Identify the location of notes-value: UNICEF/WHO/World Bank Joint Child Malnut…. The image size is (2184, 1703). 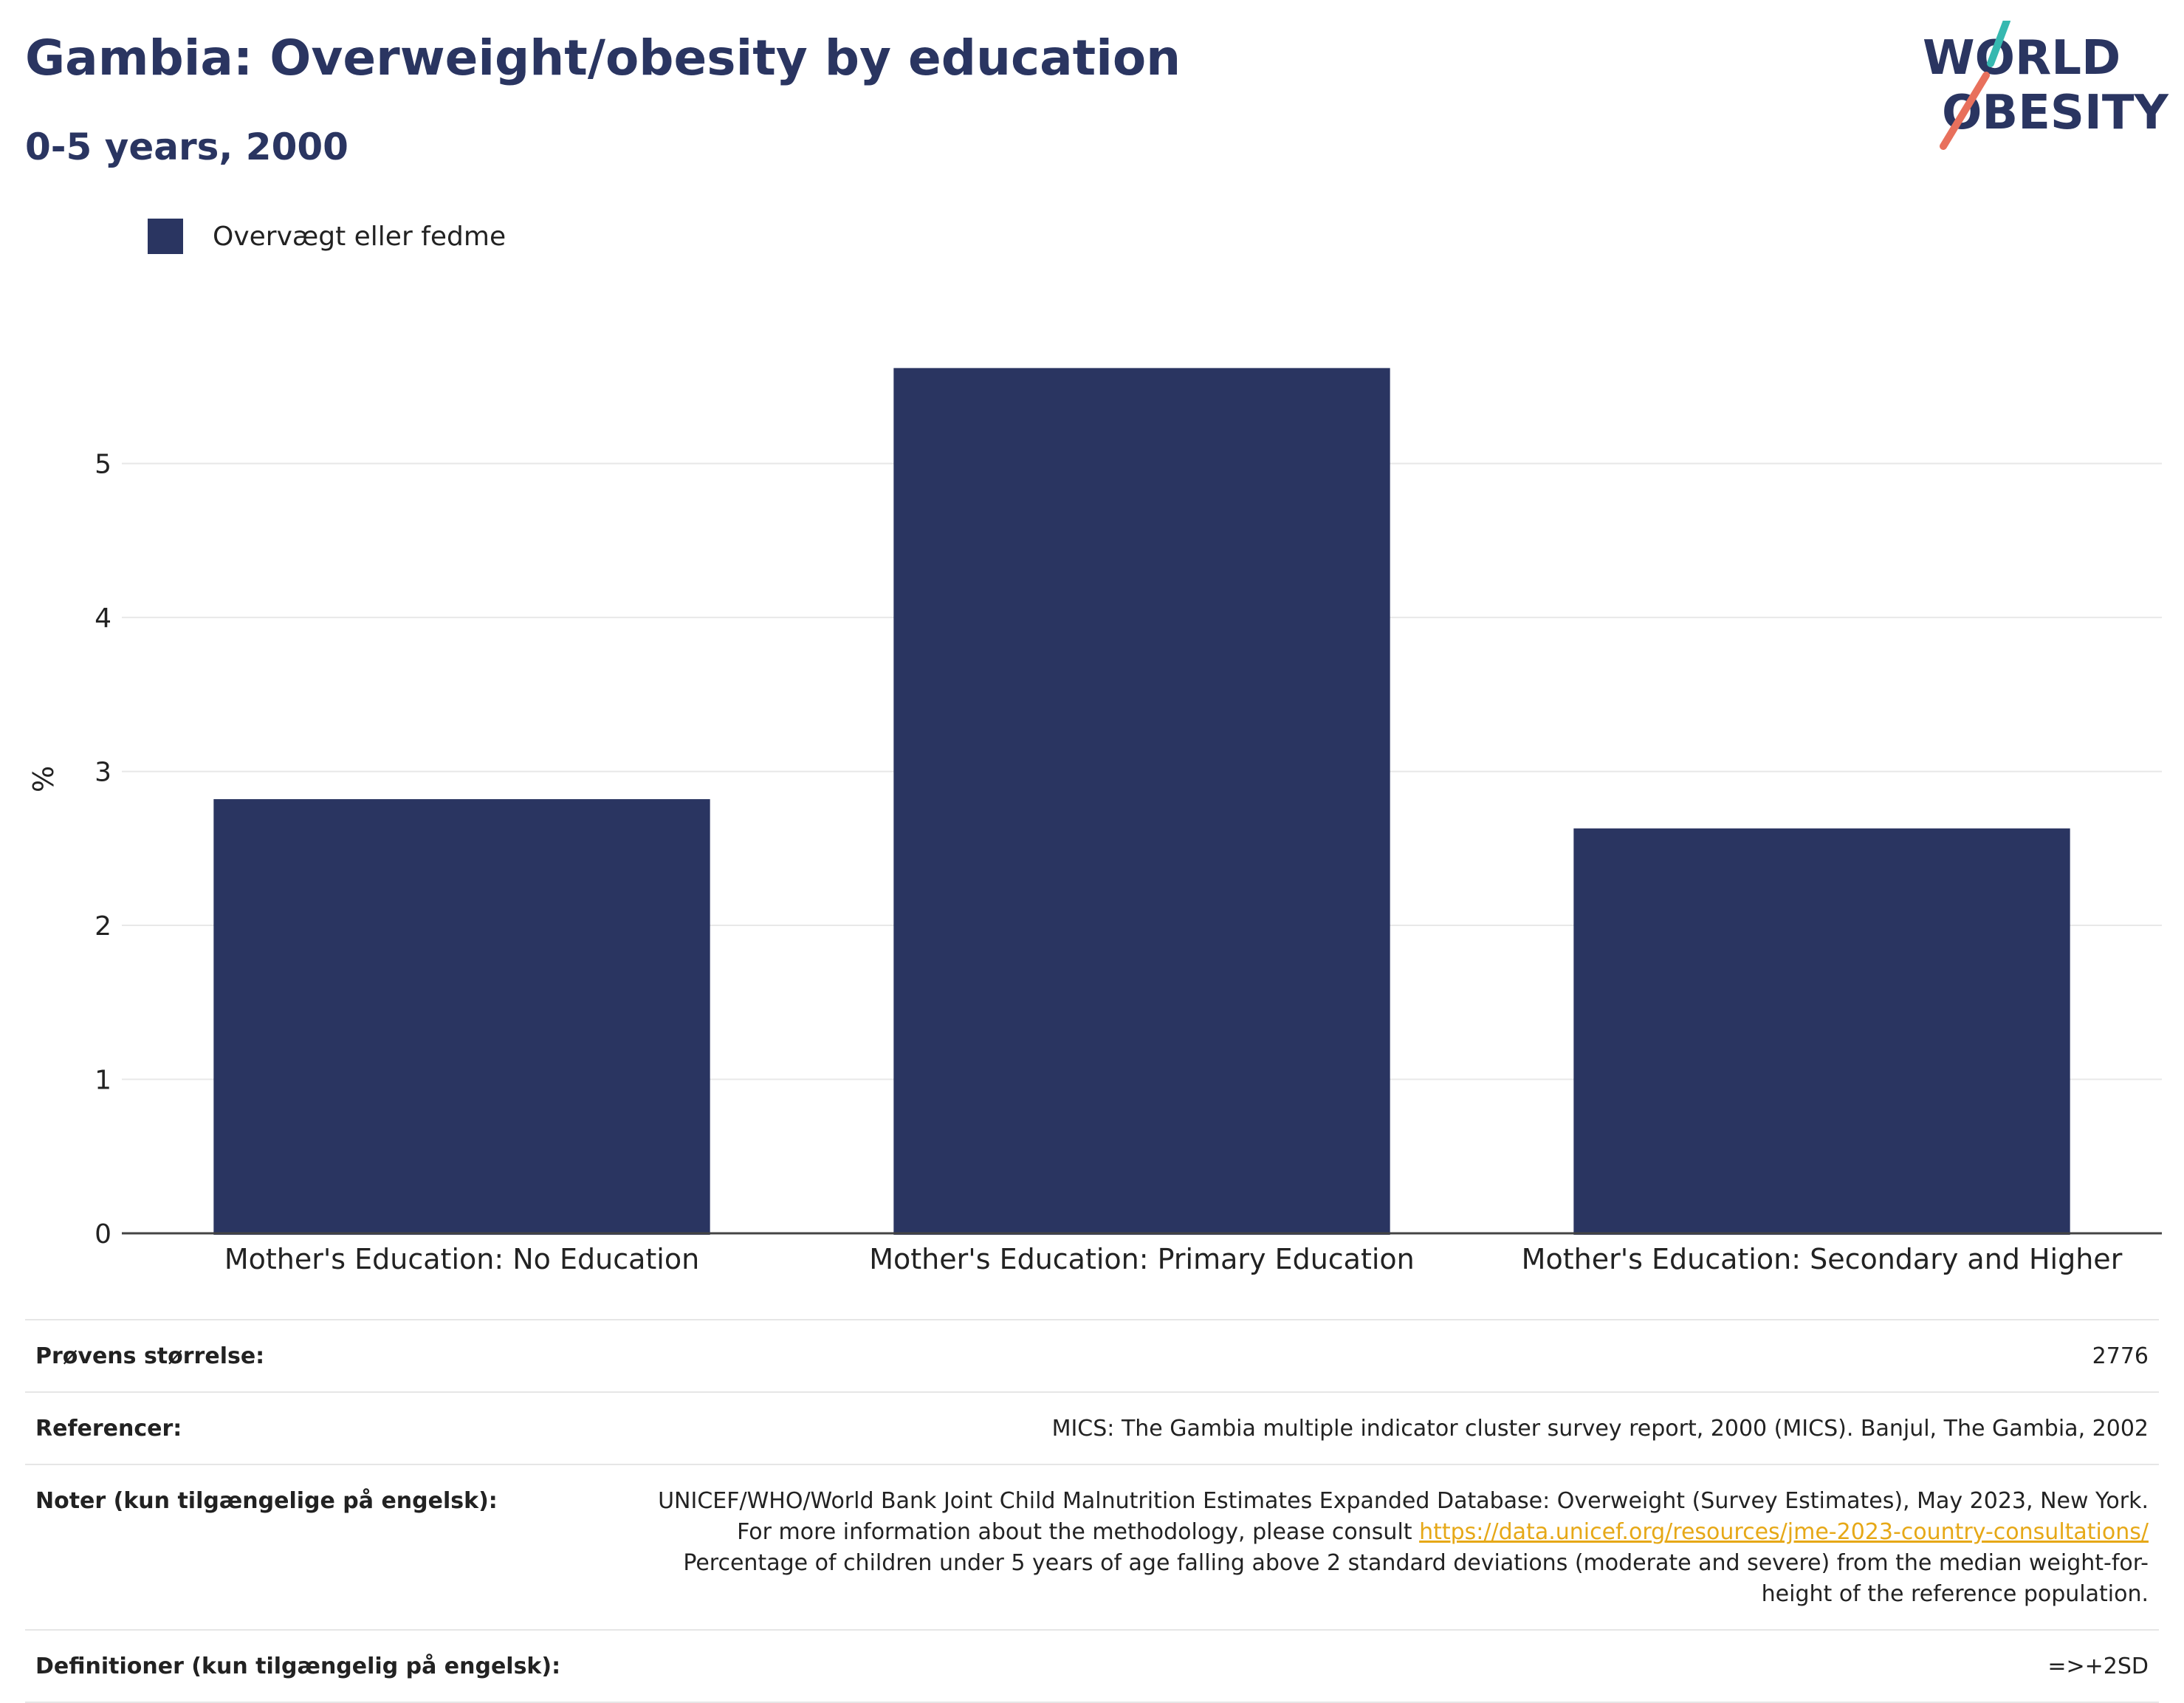
(1388, 1548).